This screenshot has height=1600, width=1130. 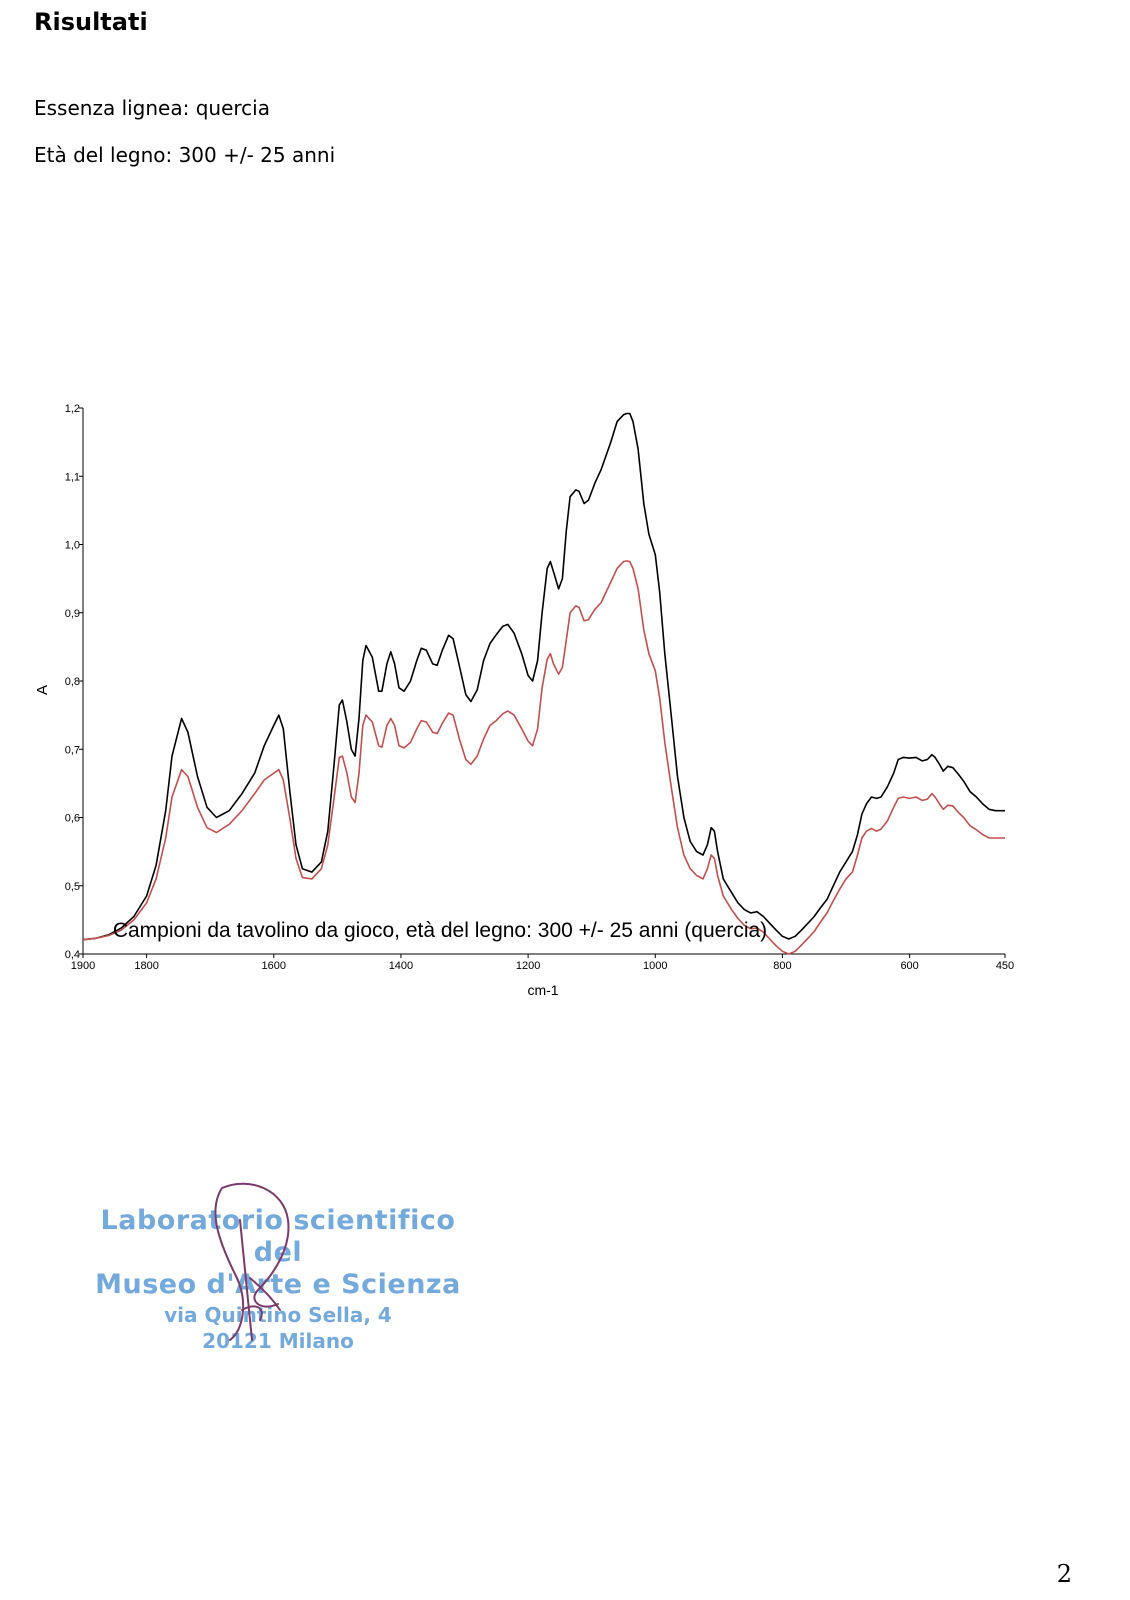 What do you see at coordinates (542, 990) in the screenshot?
I see `x-axis-label: cm-1` at bounding box center [542, 990].